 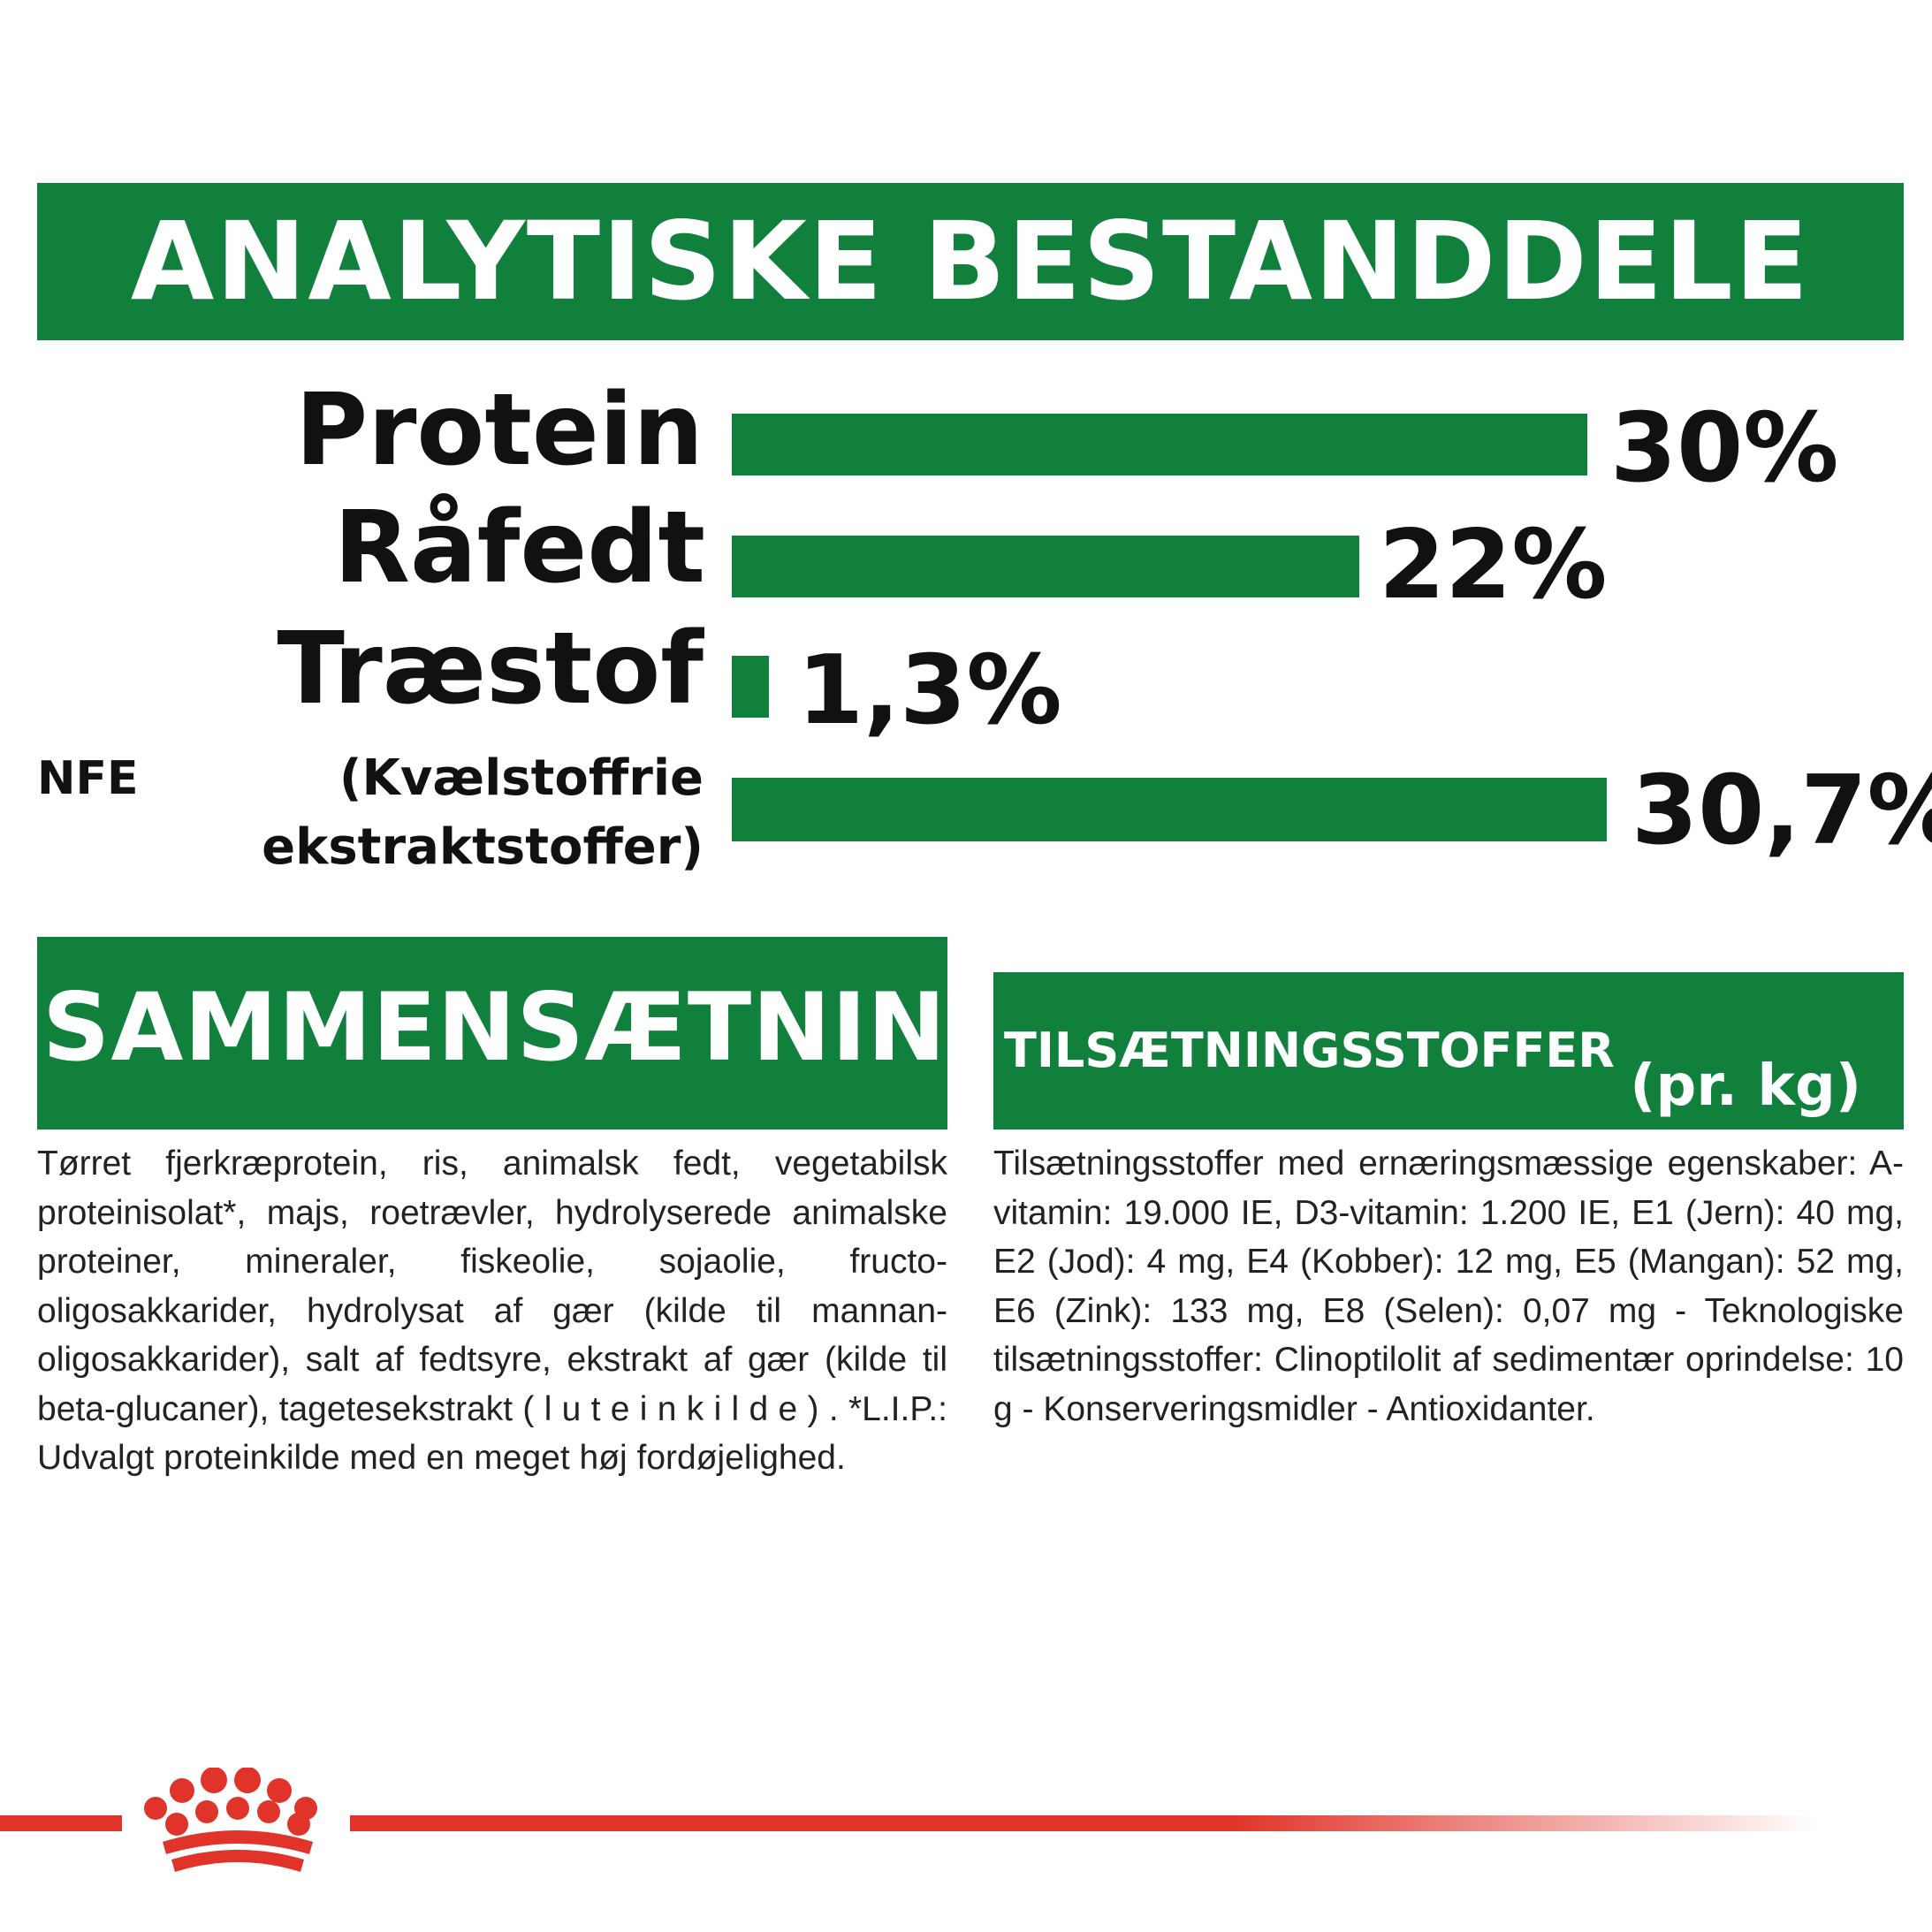 I want to click on page-title: ANALYTISKE BESTANDDELE, so click(x=970, y=262).